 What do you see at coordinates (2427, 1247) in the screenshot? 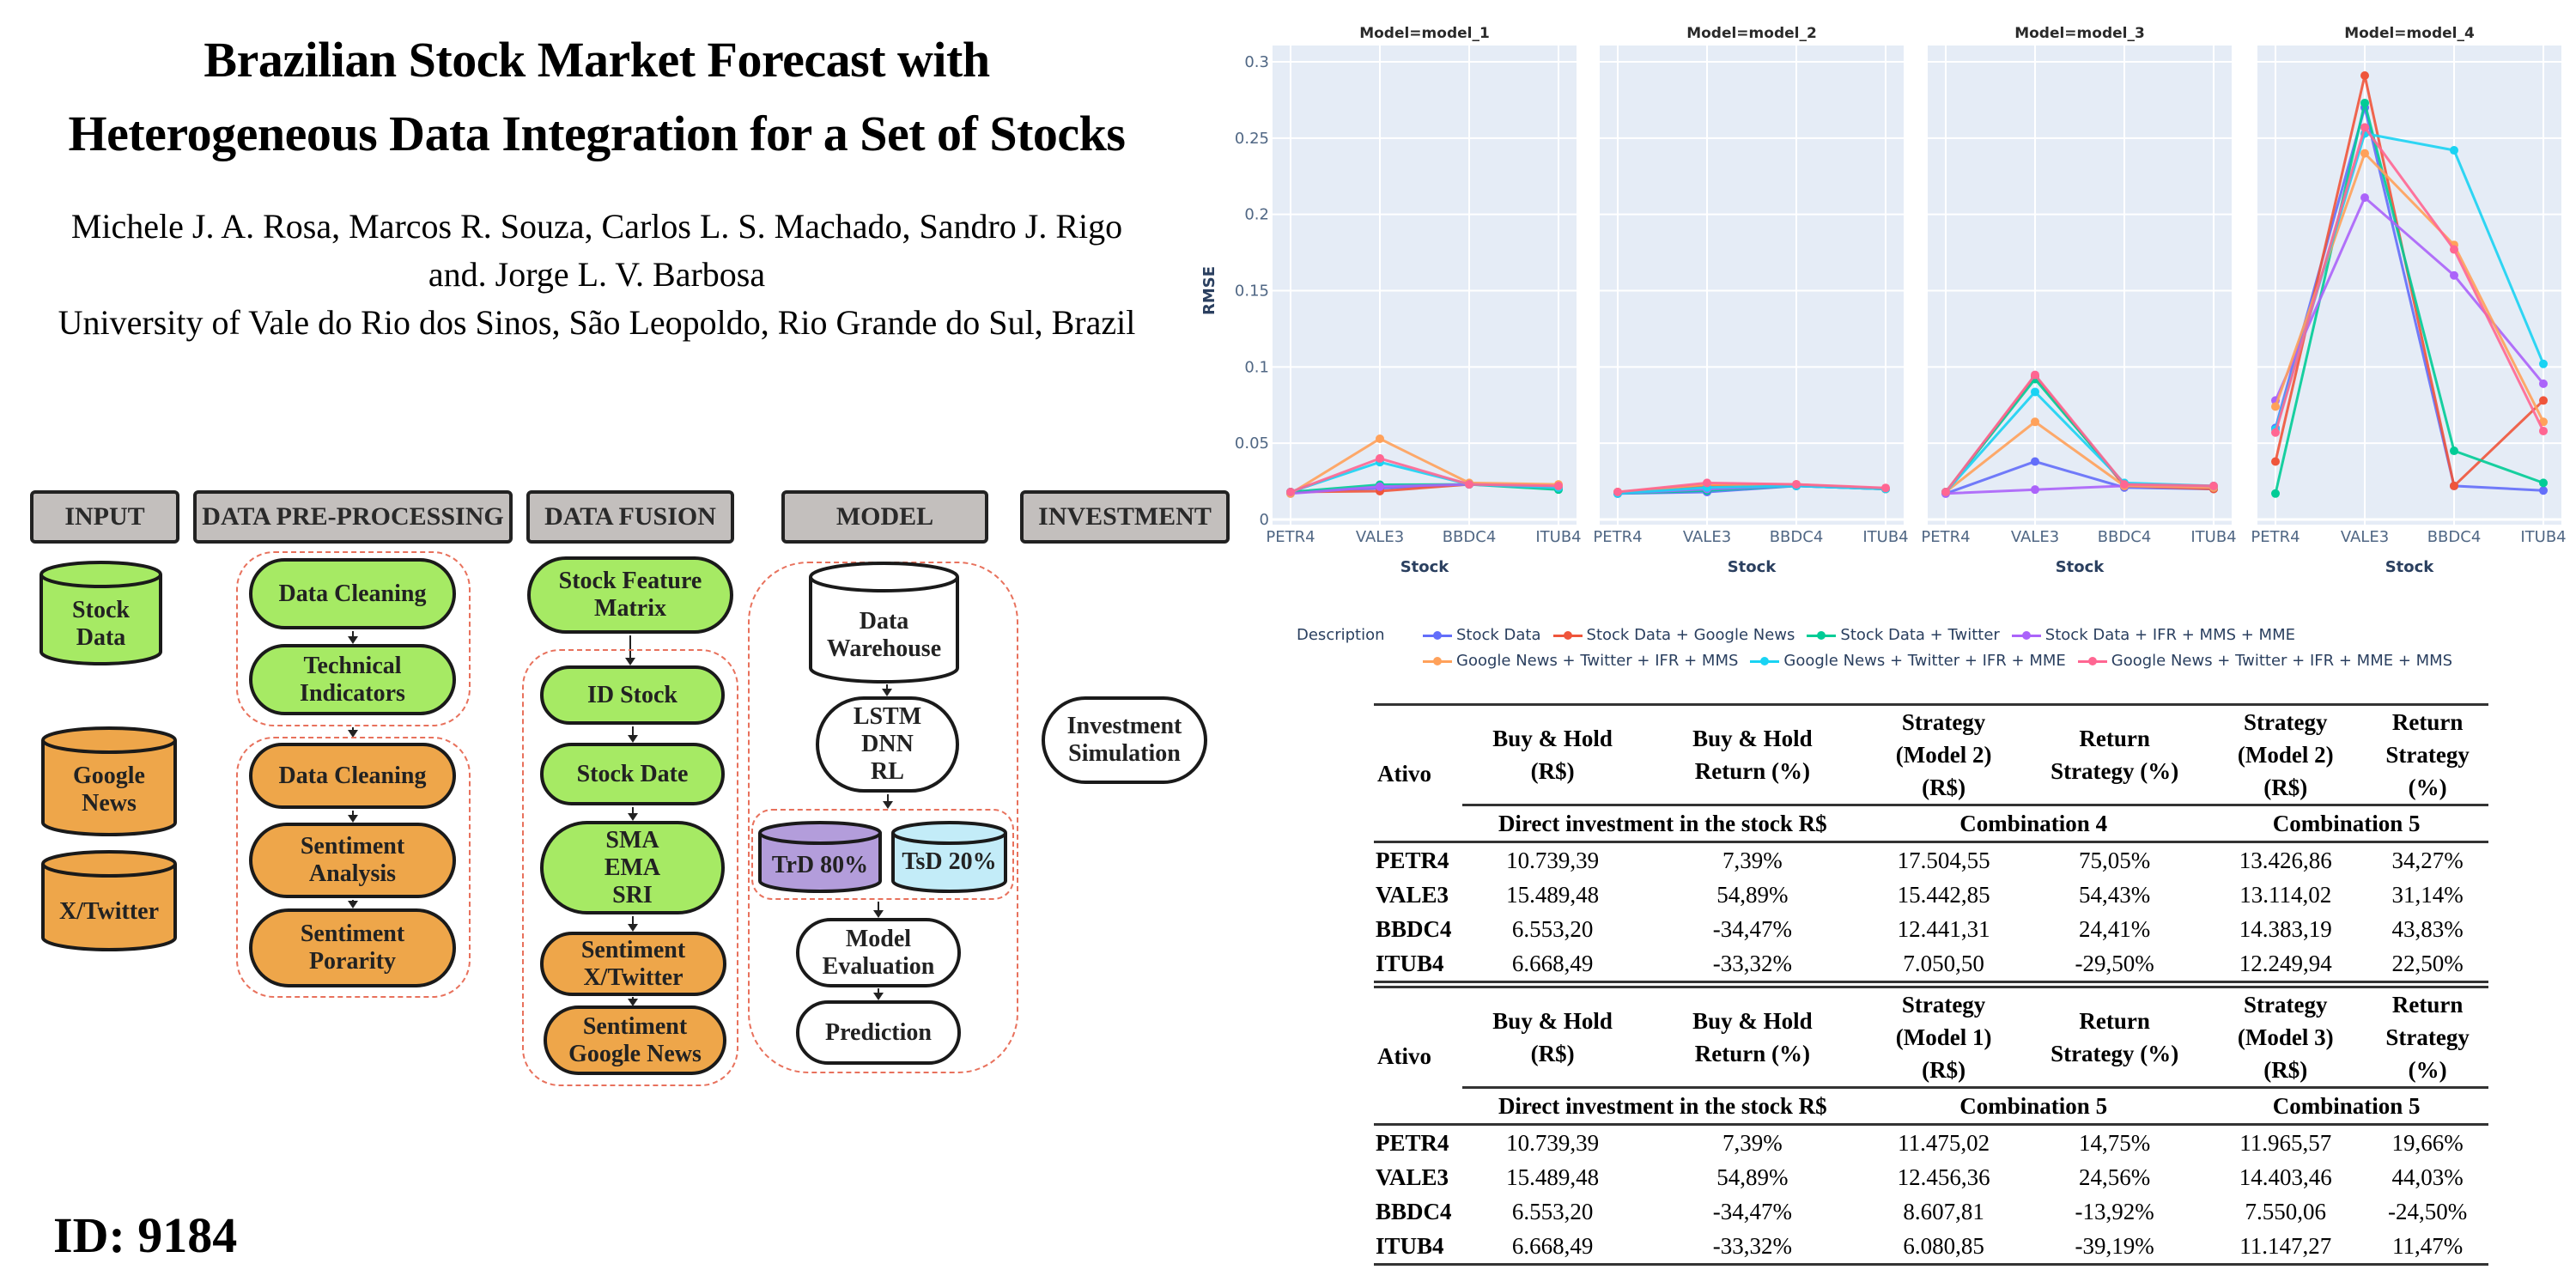
I see `value-cell: 11,47%` at bounding box center [2427, 1247].